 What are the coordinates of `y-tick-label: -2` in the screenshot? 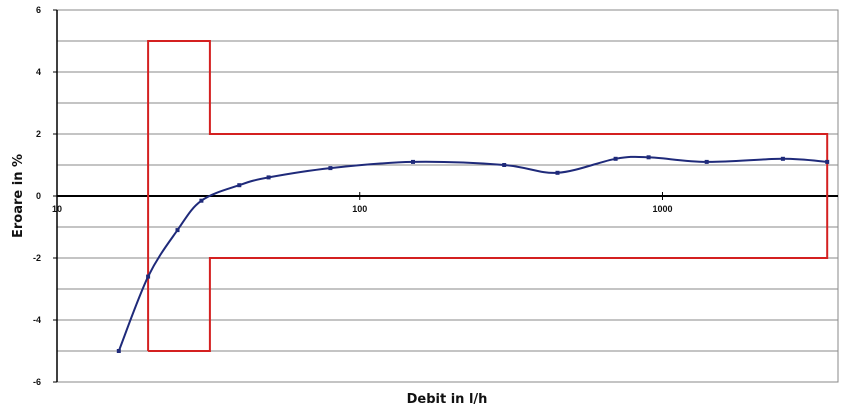 It's located at (37, 258).